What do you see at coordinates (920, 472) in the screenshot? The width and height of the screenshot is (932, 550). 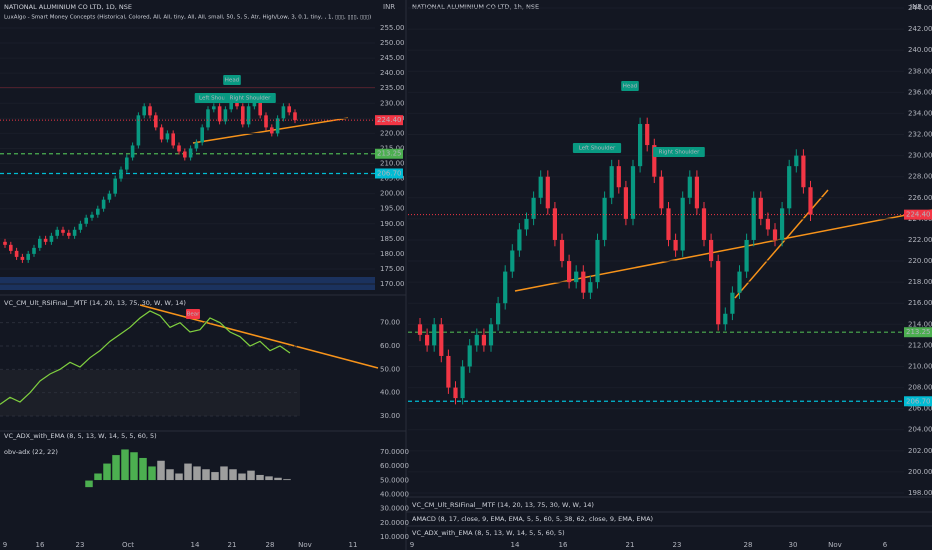 I see `price-tick-label: 200.00` at bounding box center [920, 472].